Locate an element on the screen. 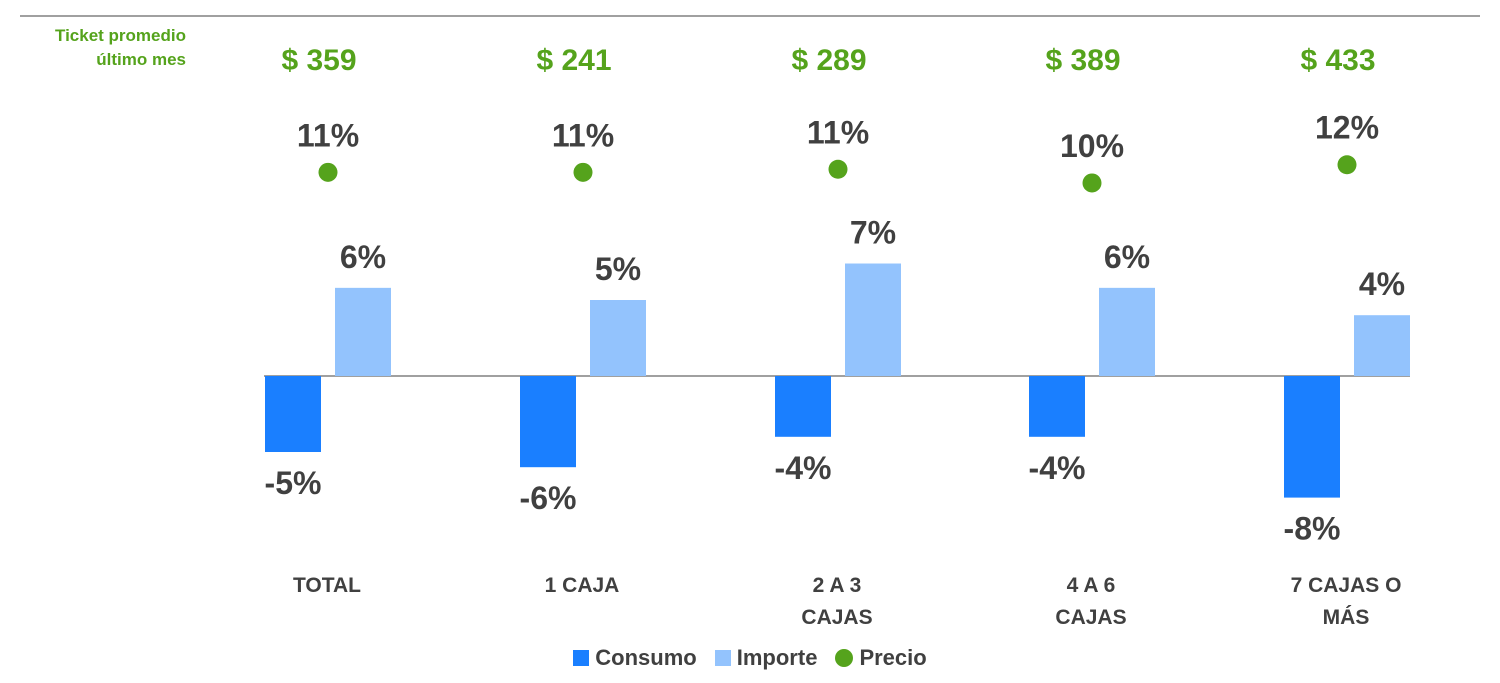 This screenshot has height=683, width=1500. category-label: 2 A 3 is located at coordinates (837, 585).